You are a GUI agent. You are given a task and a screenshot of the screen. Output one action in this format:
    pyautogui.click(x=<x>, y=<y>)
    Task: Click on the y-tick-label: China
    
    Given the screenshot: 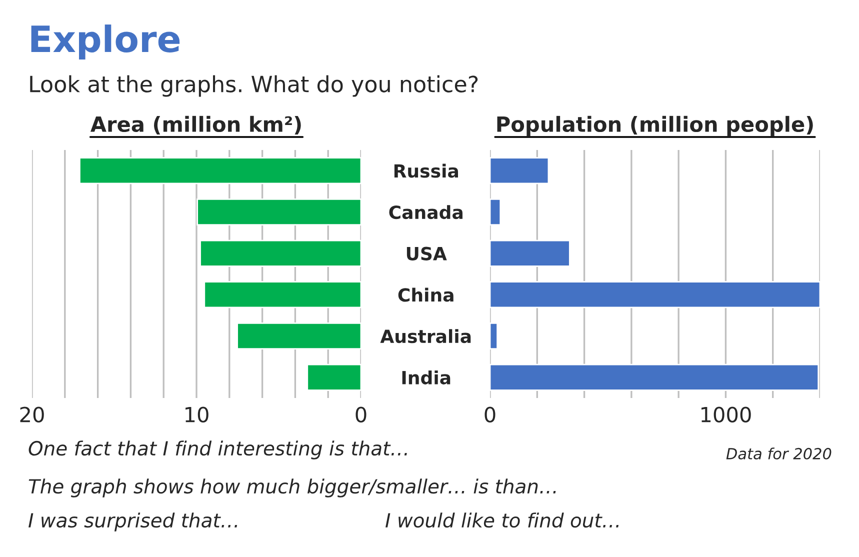 What is the action you would take?
    pyautogui.click(x=426, y=295)
    